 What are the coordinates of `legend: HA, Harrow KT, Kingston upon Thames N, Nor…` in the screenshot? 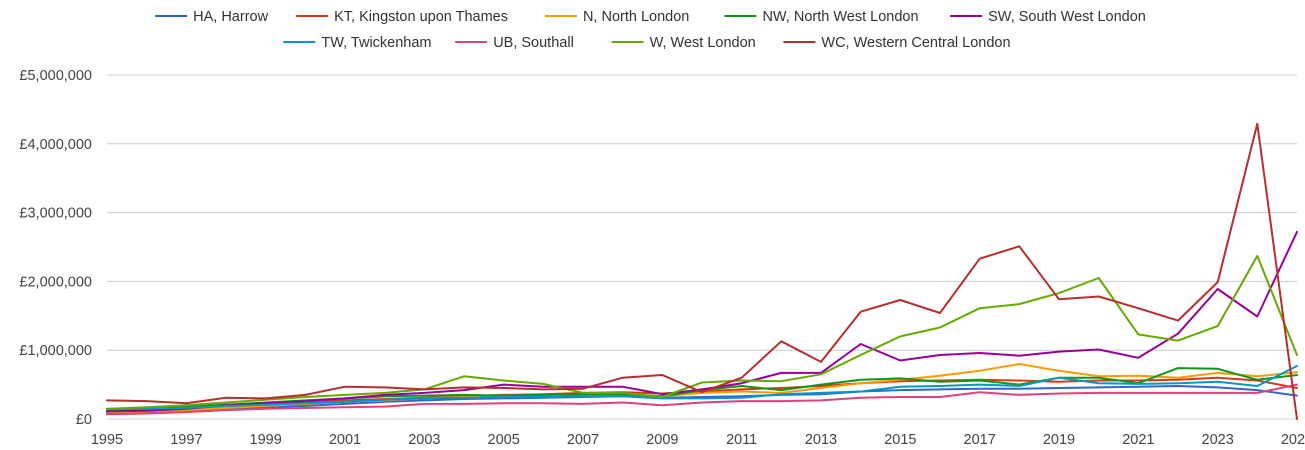 It's located at (650, 30).